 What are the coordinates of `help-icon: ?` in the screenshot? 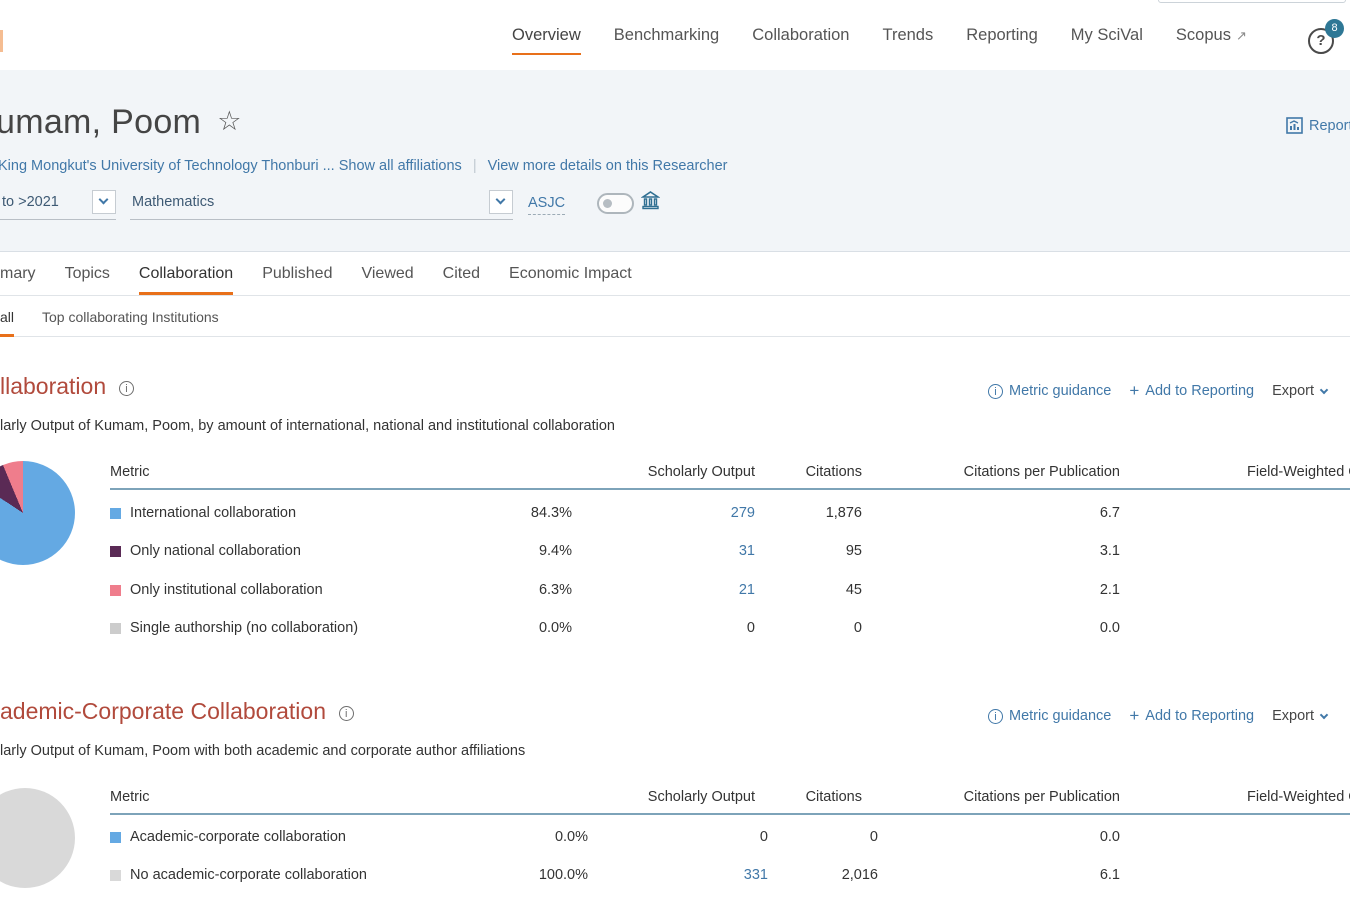 It's located at (1321, 41).